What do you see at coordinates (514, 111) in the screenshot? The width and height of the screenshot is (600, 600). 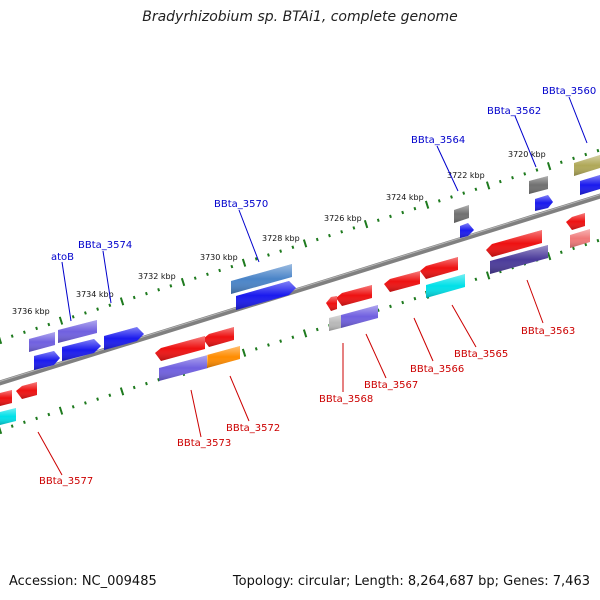 I see `gene-label-BBta_3562: BBta_3562` at bounding box center [514, 111].